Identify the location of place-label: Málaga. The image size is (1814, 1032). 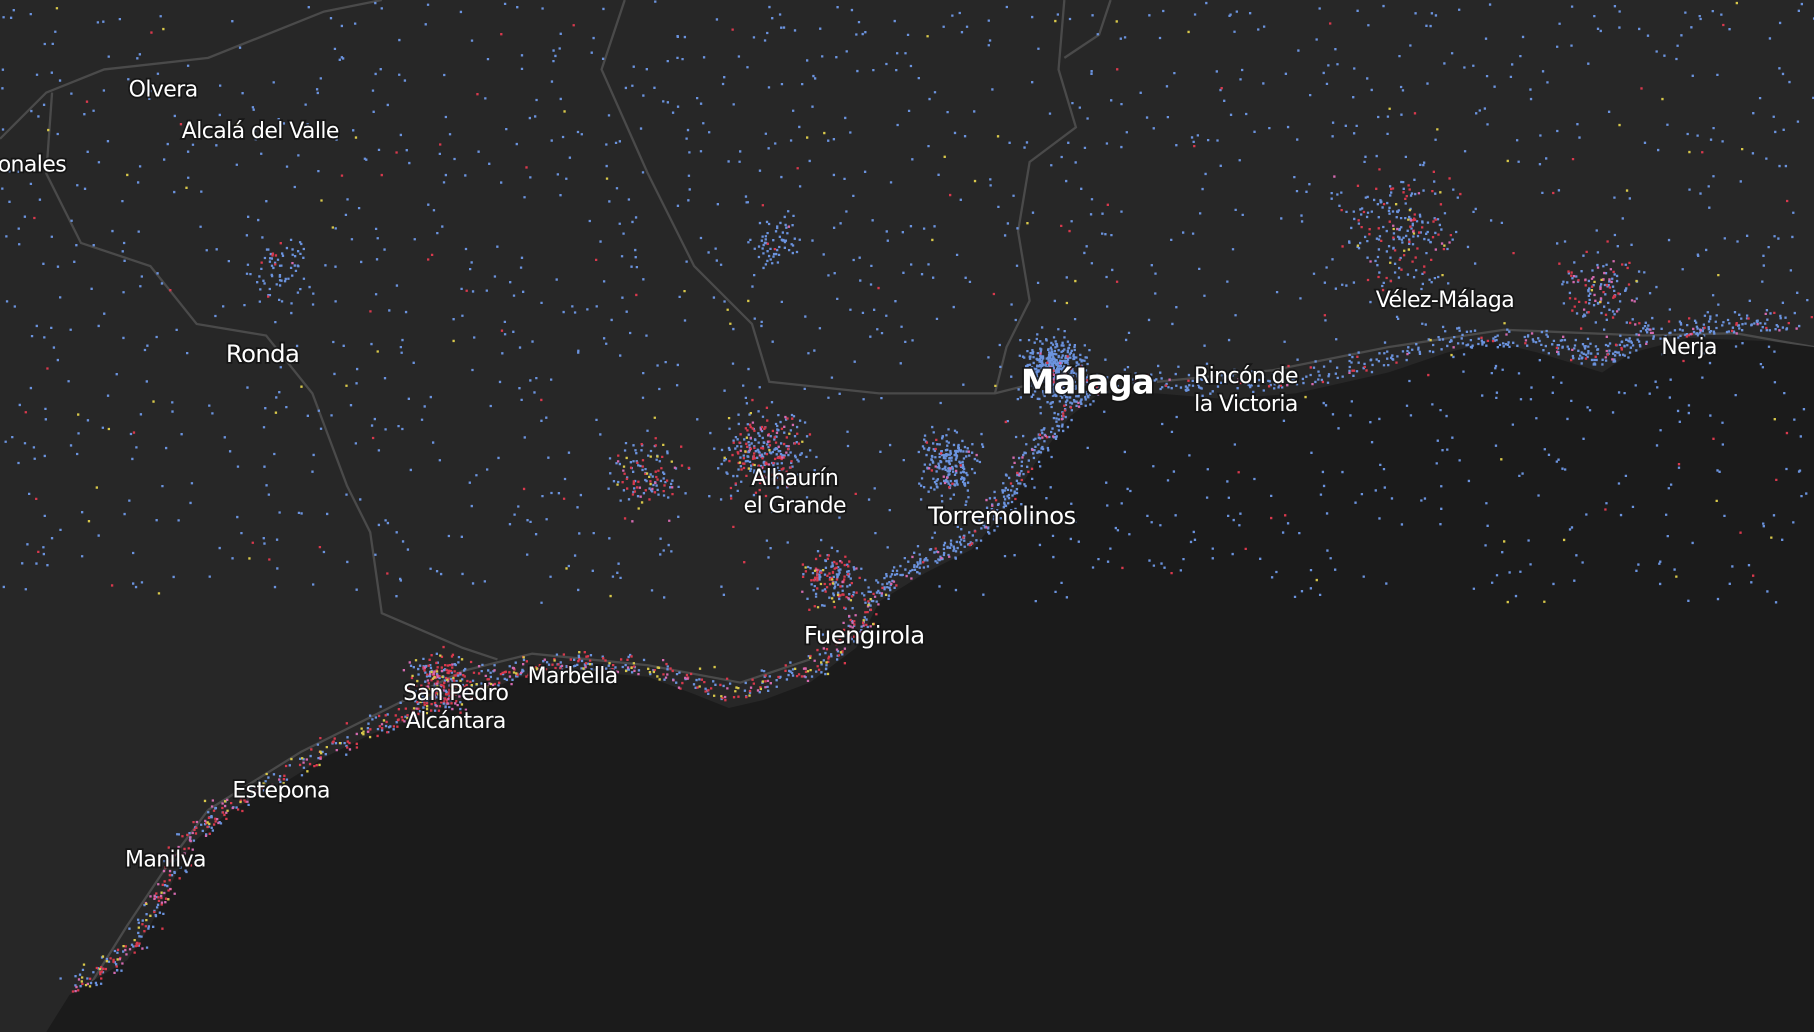
(1087, 382).